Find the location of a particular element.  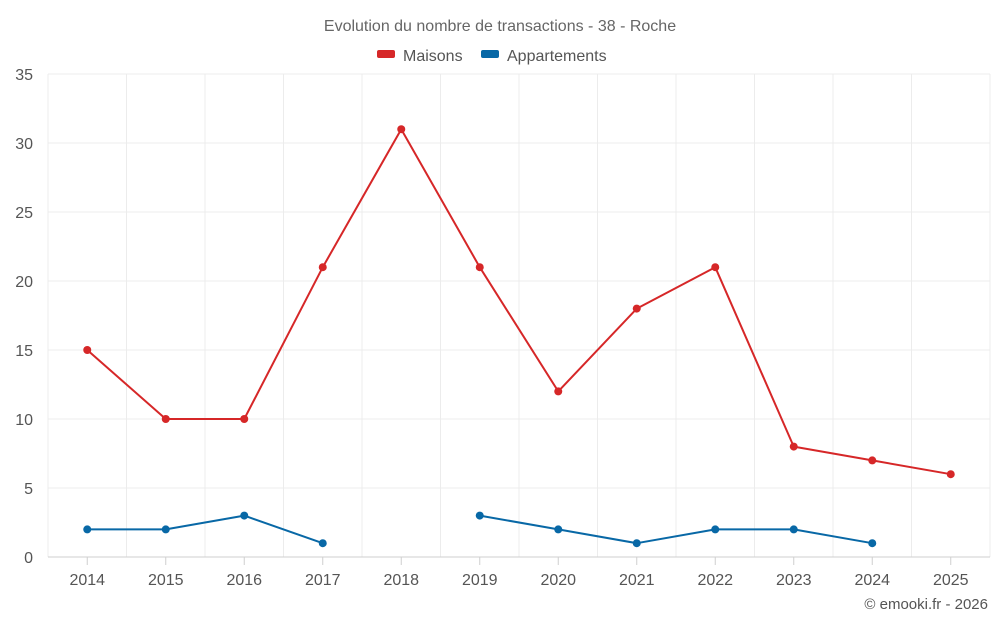

x-tick-label: 2025 is located at coordinates (951, 580).